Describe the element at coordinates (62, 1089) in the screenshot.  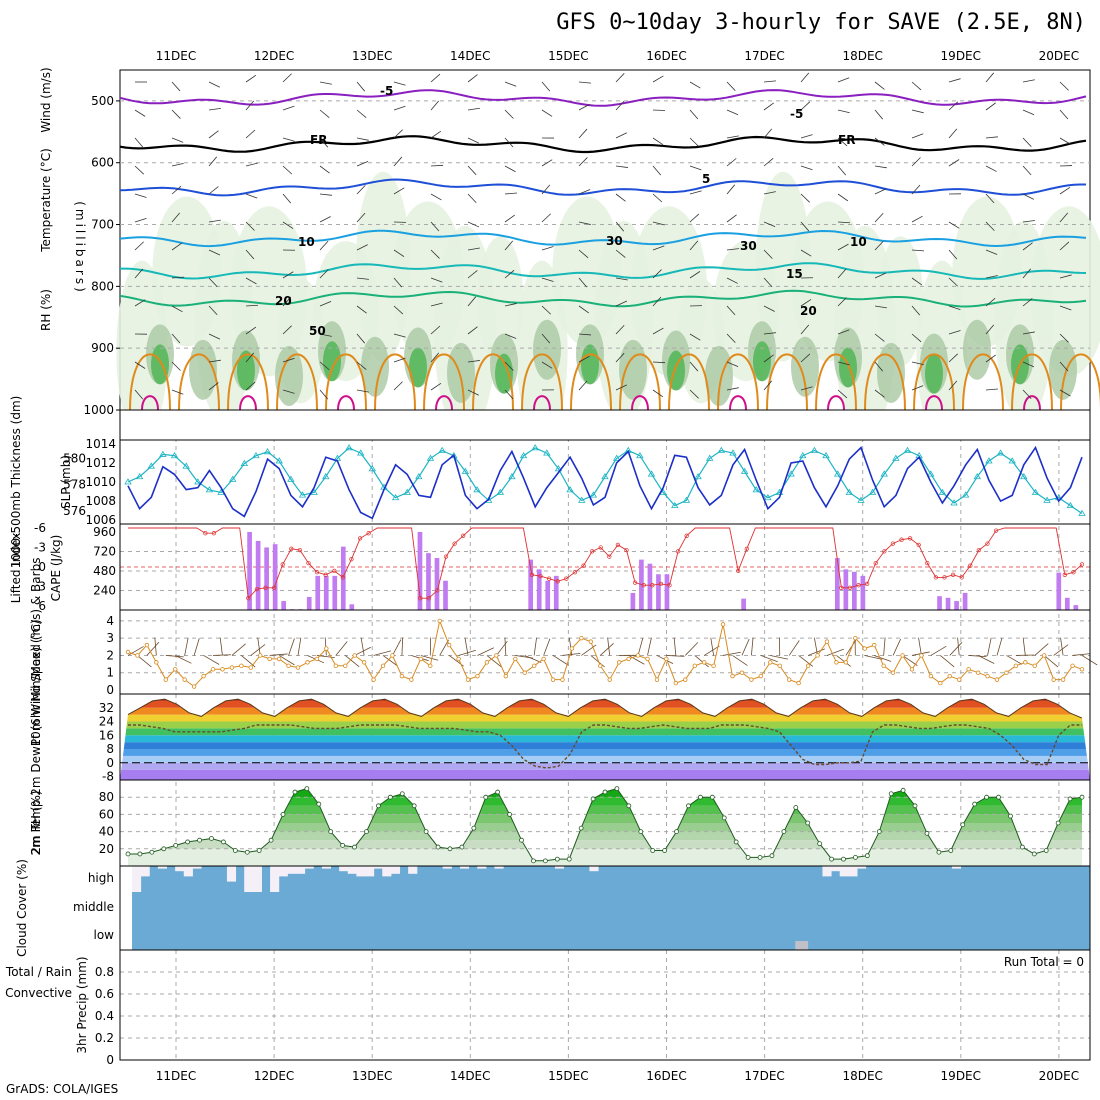
I see `credit-text: GrADS: COLA/IGES` at that location.